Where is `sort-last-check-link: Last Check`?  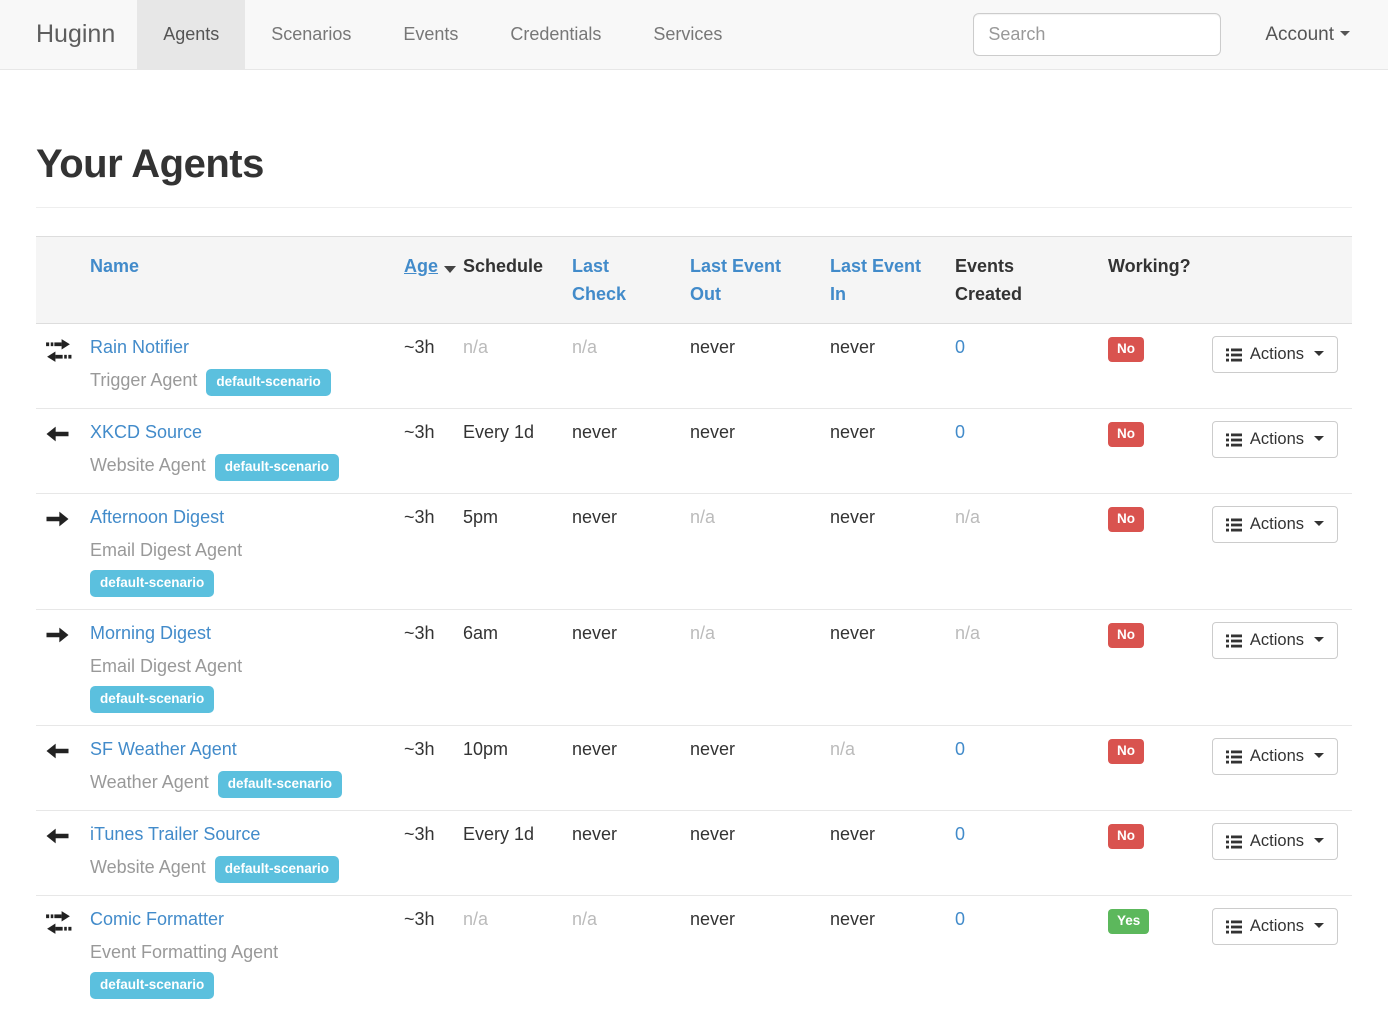
sort-last-check-link: Last Check is located at coordinates (599, 280).